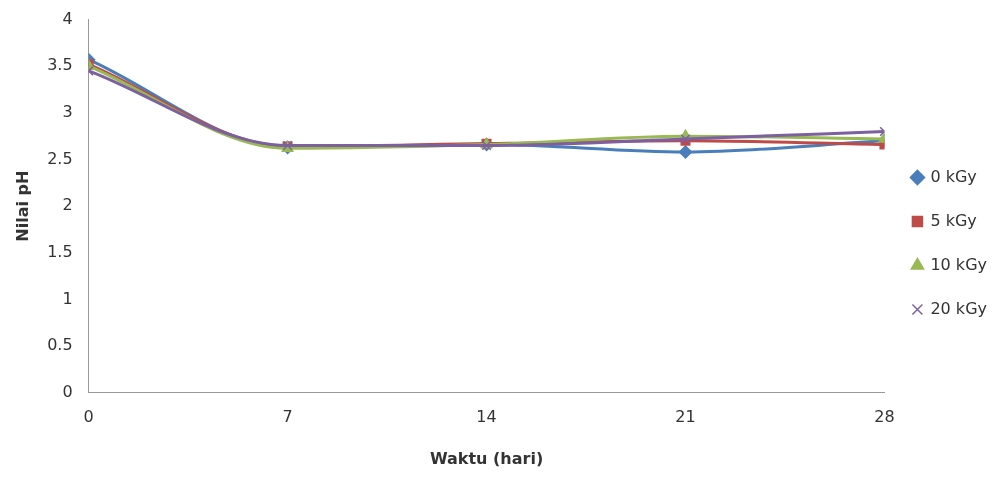 The width and height of the screenshot is (1007, 479). I want to click on y-tick-label: 2, so click(67, 205).